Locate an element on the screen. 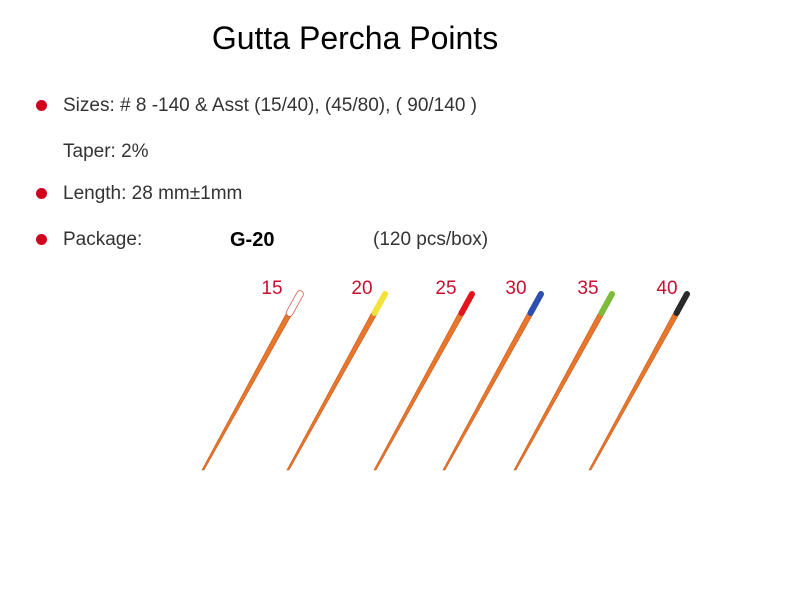  package-text: Package: is located at coordinates (103, 239).